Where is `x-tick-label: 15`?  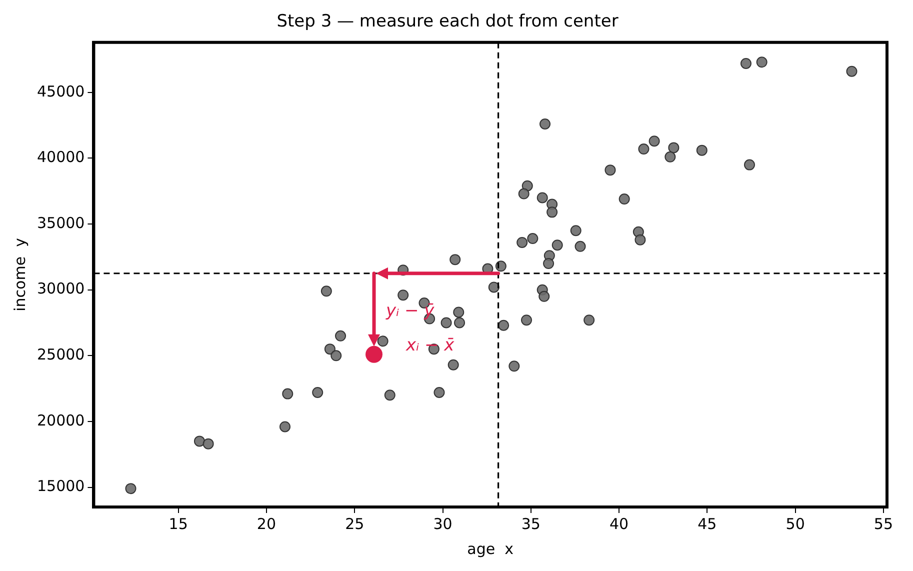
x-tick-label: 15 is located at coordinates (178, 523).